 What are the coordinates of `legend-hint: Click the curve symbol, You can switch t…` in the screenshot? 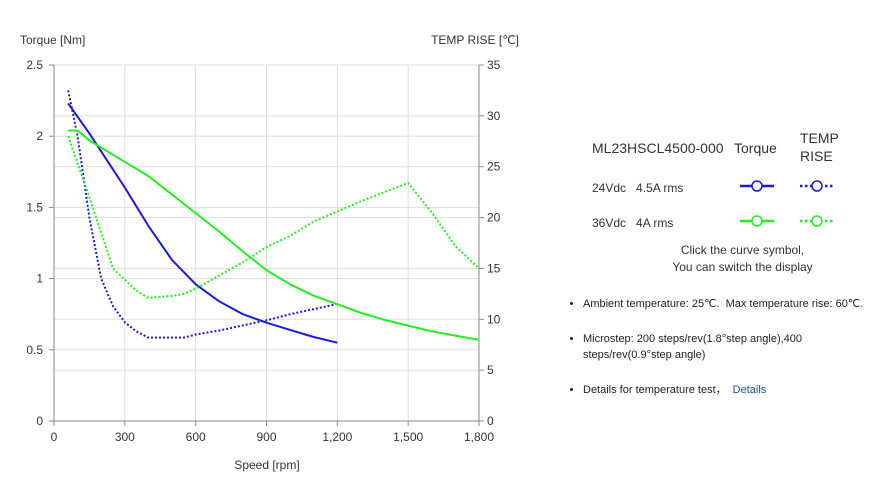 It's located at (728, 259).